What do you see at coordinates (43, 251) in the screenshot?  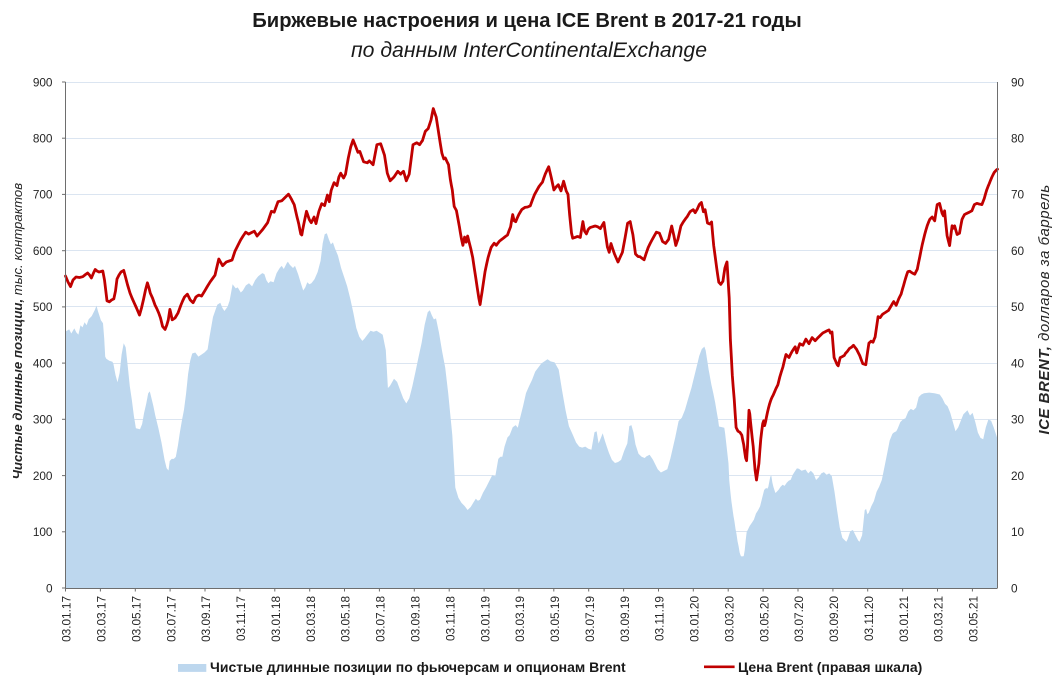 I see `svg-text: 600` at bounding box center [43, 251].